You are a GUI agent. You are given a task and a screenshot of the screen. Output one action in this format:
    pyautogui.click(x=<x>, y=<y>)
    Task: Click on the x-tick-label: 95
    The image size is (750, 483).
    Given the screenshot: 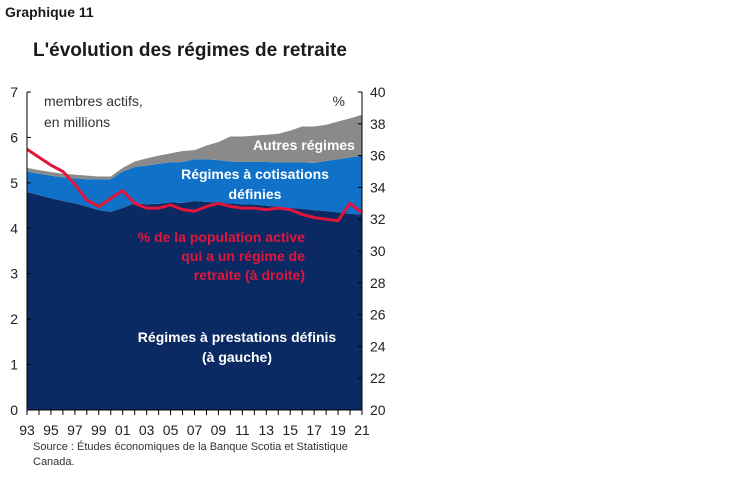 What is the action you would take?
    pyautogui.click(x=51, y=430)
    